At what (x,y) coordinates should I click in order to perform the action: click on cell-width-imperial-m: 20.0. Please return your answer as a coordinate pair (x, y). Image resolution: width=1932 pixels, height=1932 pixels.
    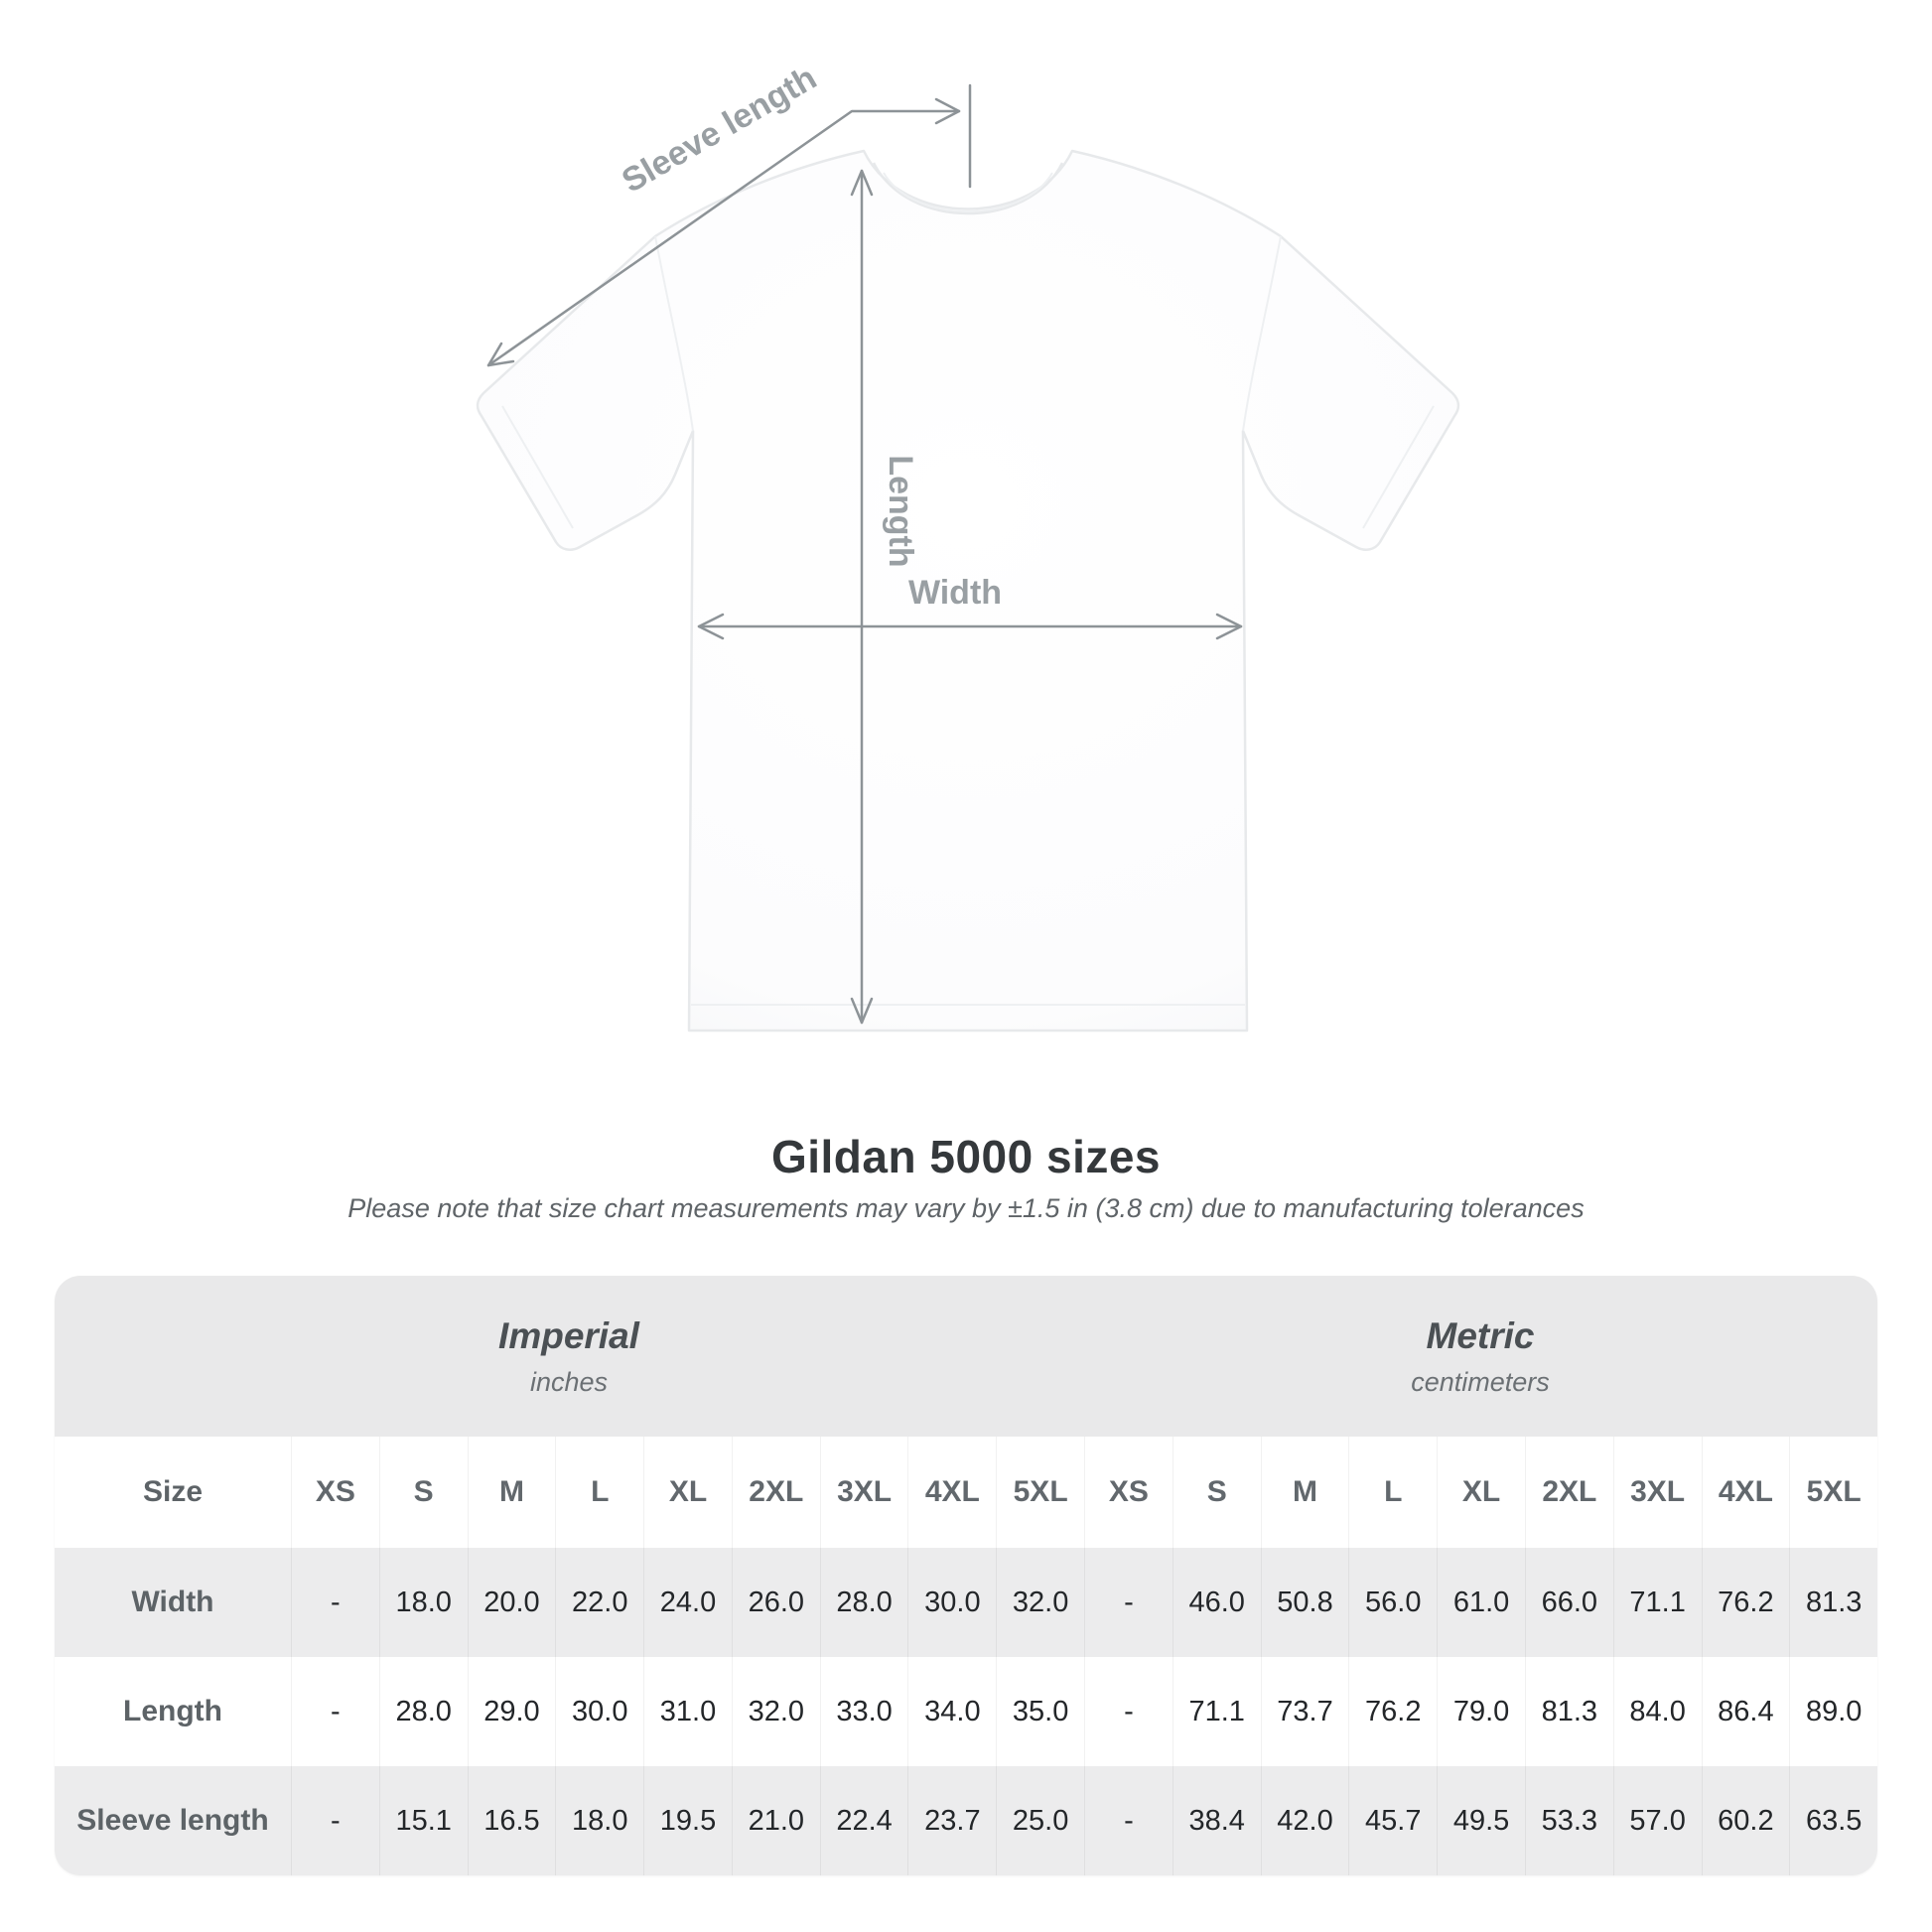
    Looking at the image, I should click on (513, 1602).